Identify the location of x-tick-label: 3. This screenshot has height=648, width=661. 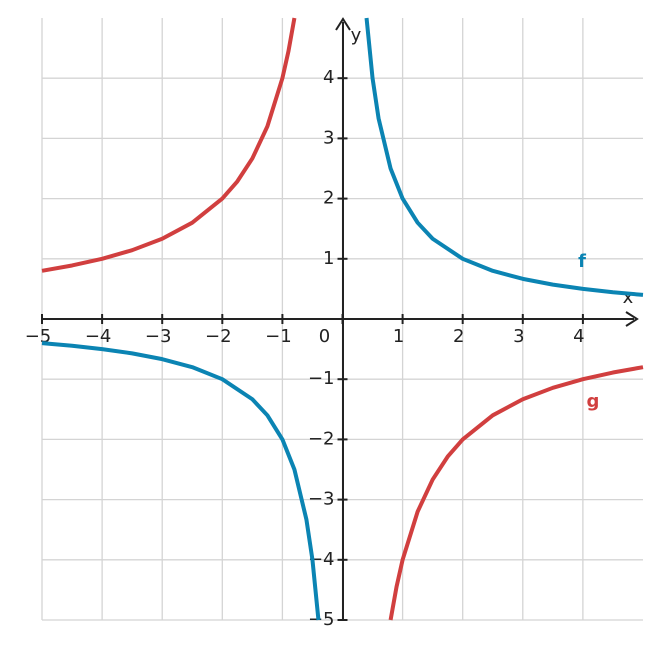
(518, 336).